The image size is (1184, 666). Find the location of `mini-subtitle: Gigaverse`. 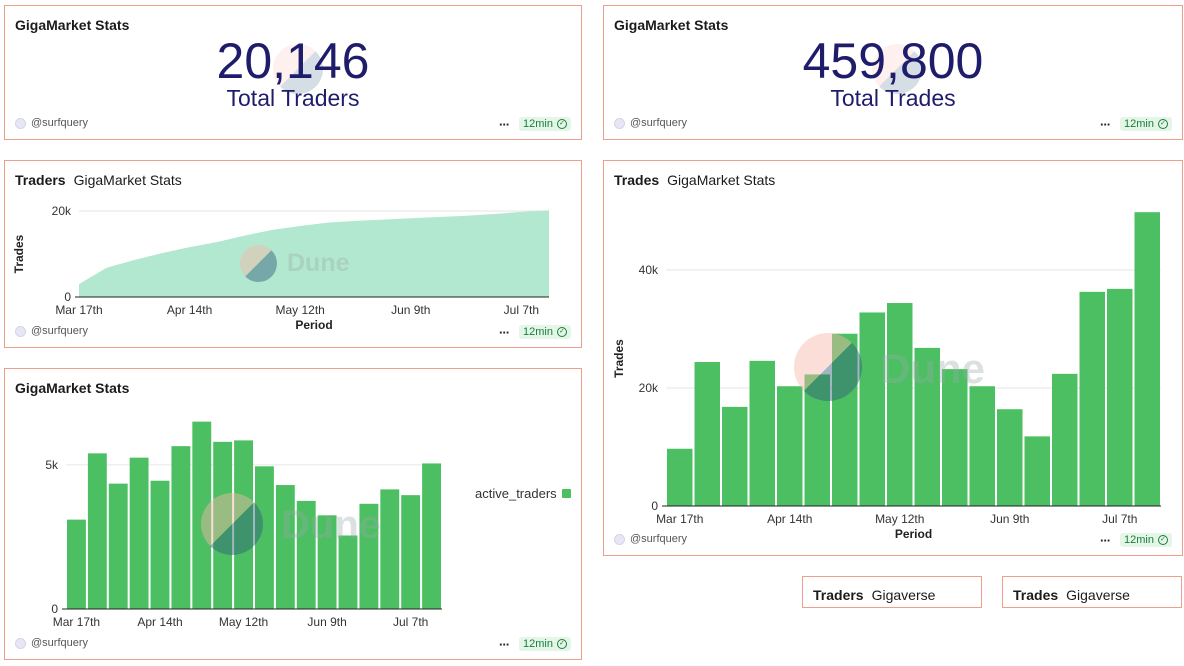

mini-subtitle: Gigaverse is located at coordinates (903, 595).